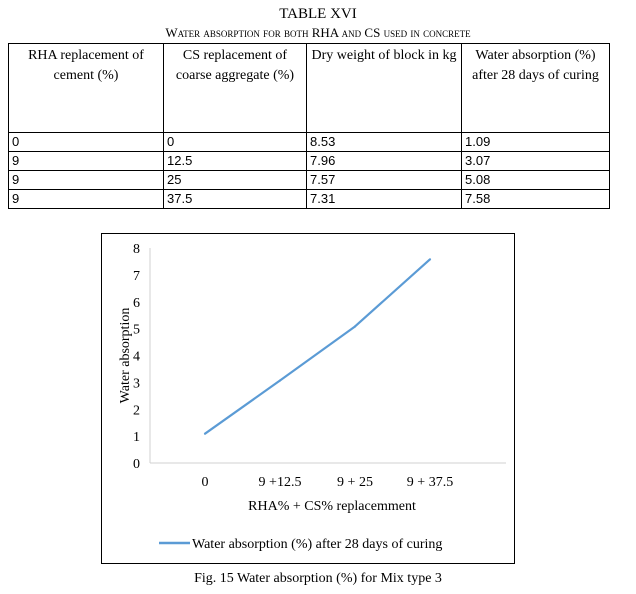 The image size is (636, 594). Describe the element at coordinates (136, 464) in the screenshot. I see `y-tick-label: 0` at that location.